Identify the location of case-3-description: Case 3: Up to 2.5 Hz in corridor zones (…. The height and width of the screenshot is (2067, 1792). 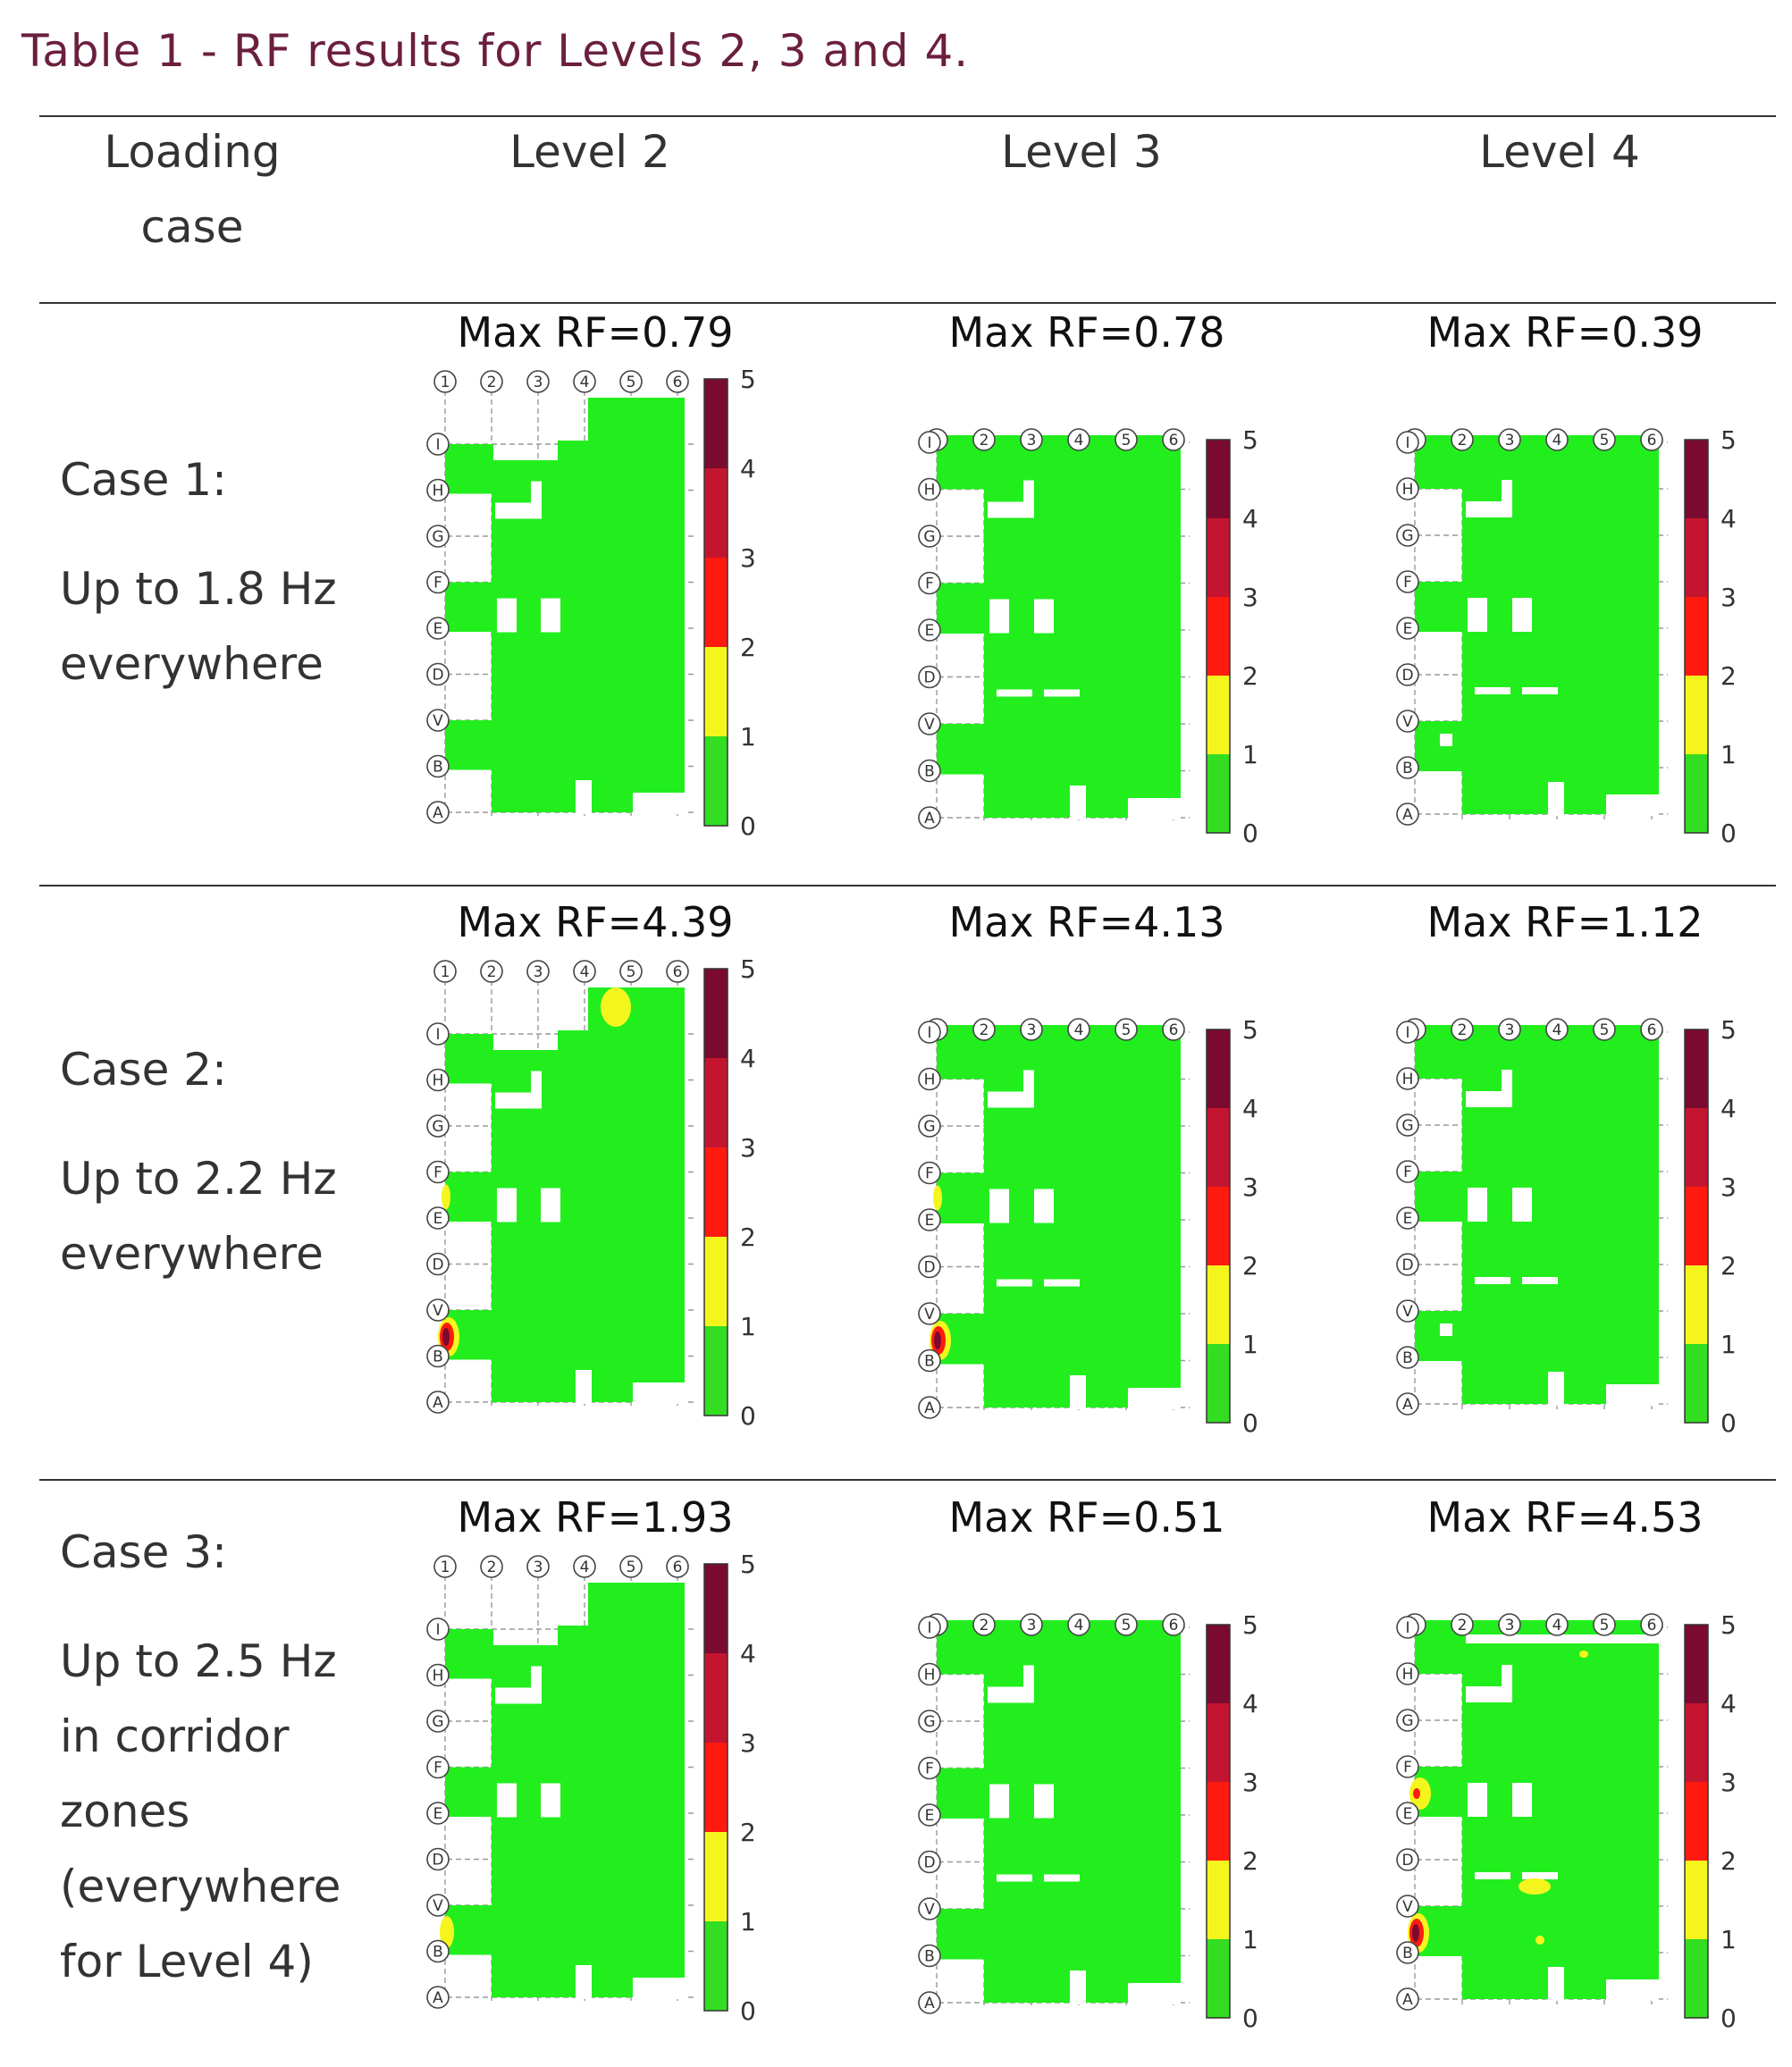
(200, 1757).